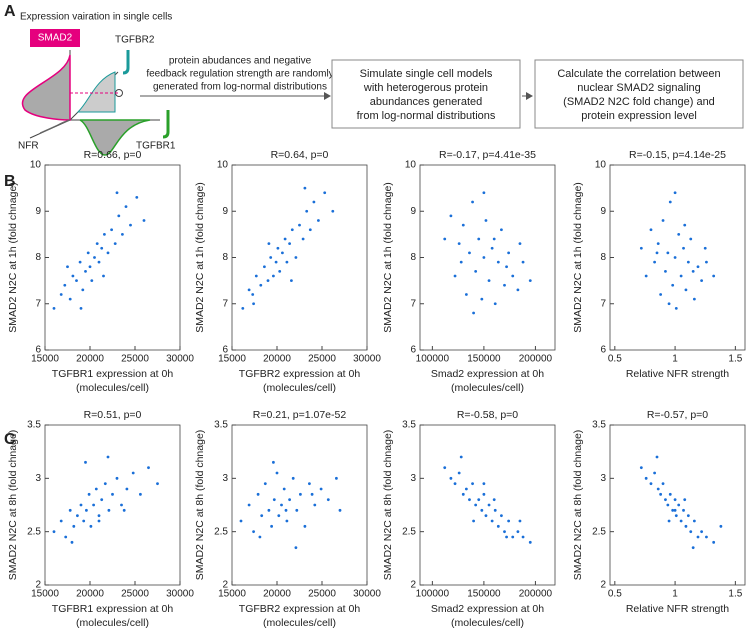  What do you see at coordinates (425, 88) in the screenshot?
I see `box-text: with heterogerous protein` at bounding box center [425, 88].